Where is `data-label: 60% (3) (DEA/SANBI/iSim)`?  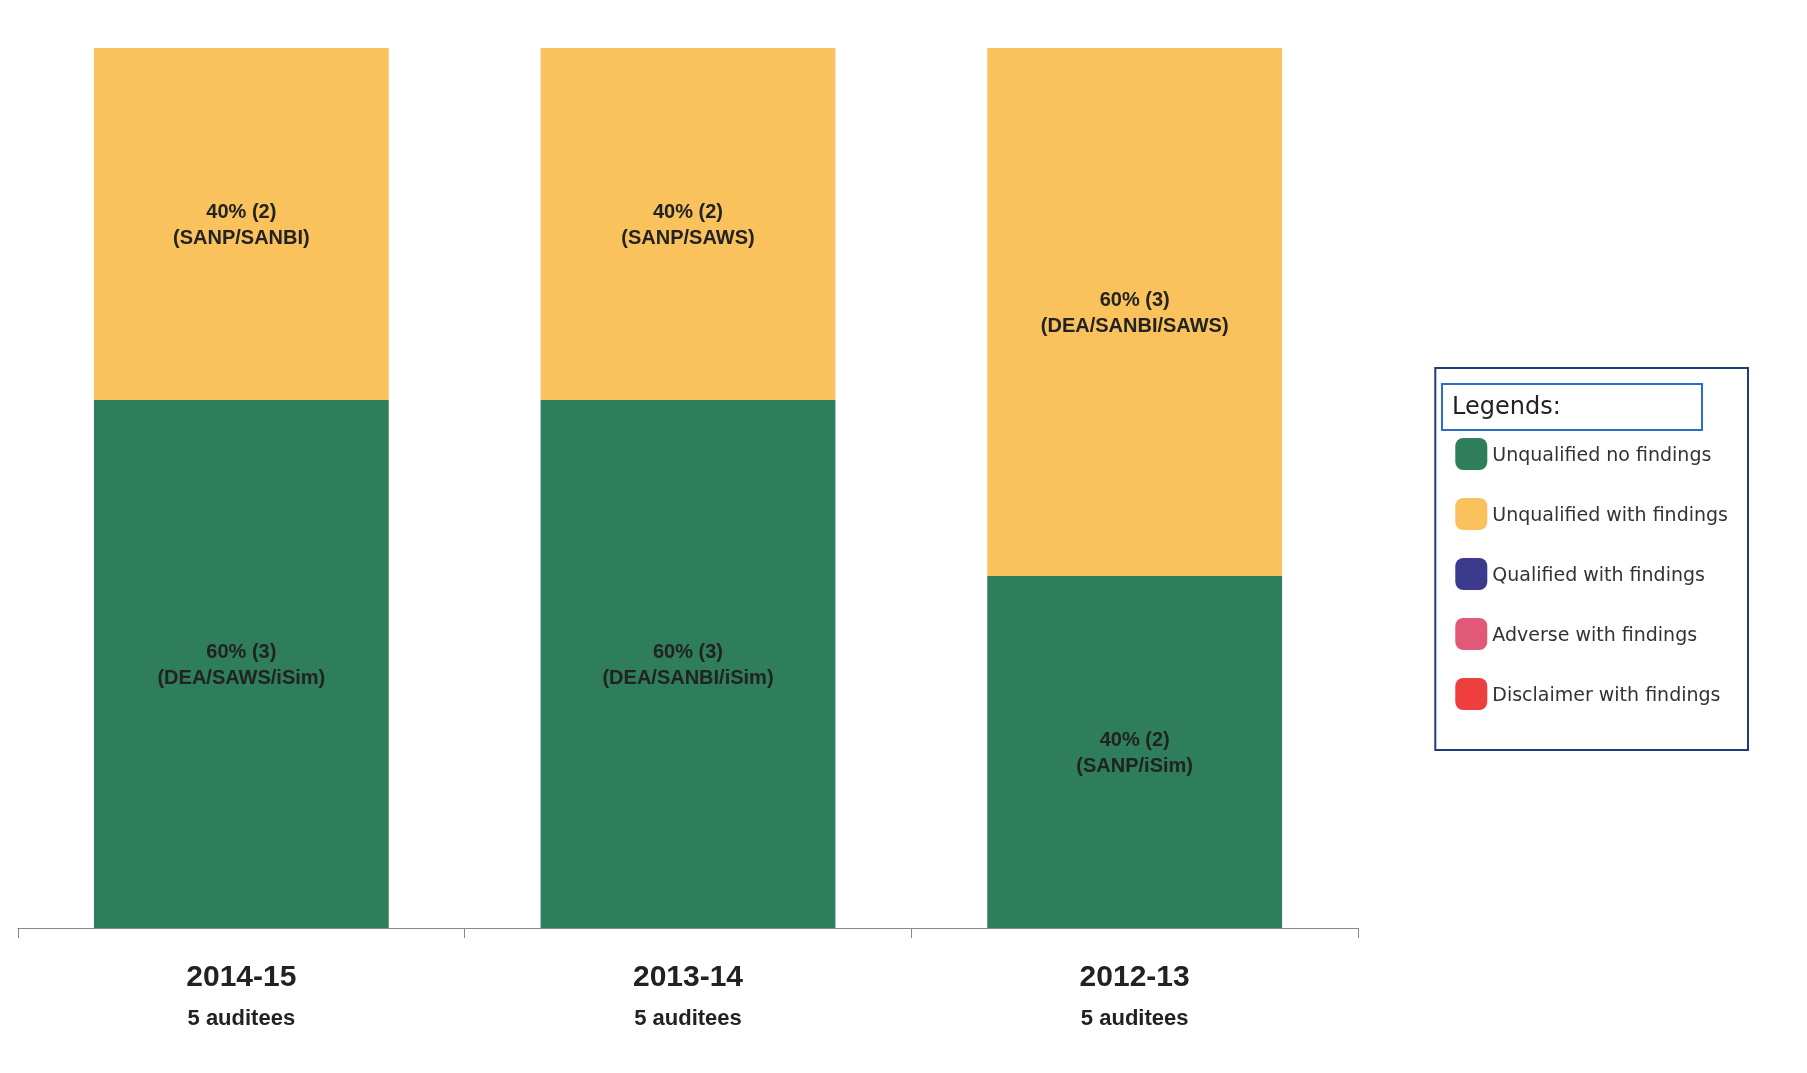 data-label: 60% (3) (DEA/SANBI/iSim) is located at coordinates (688, 664).